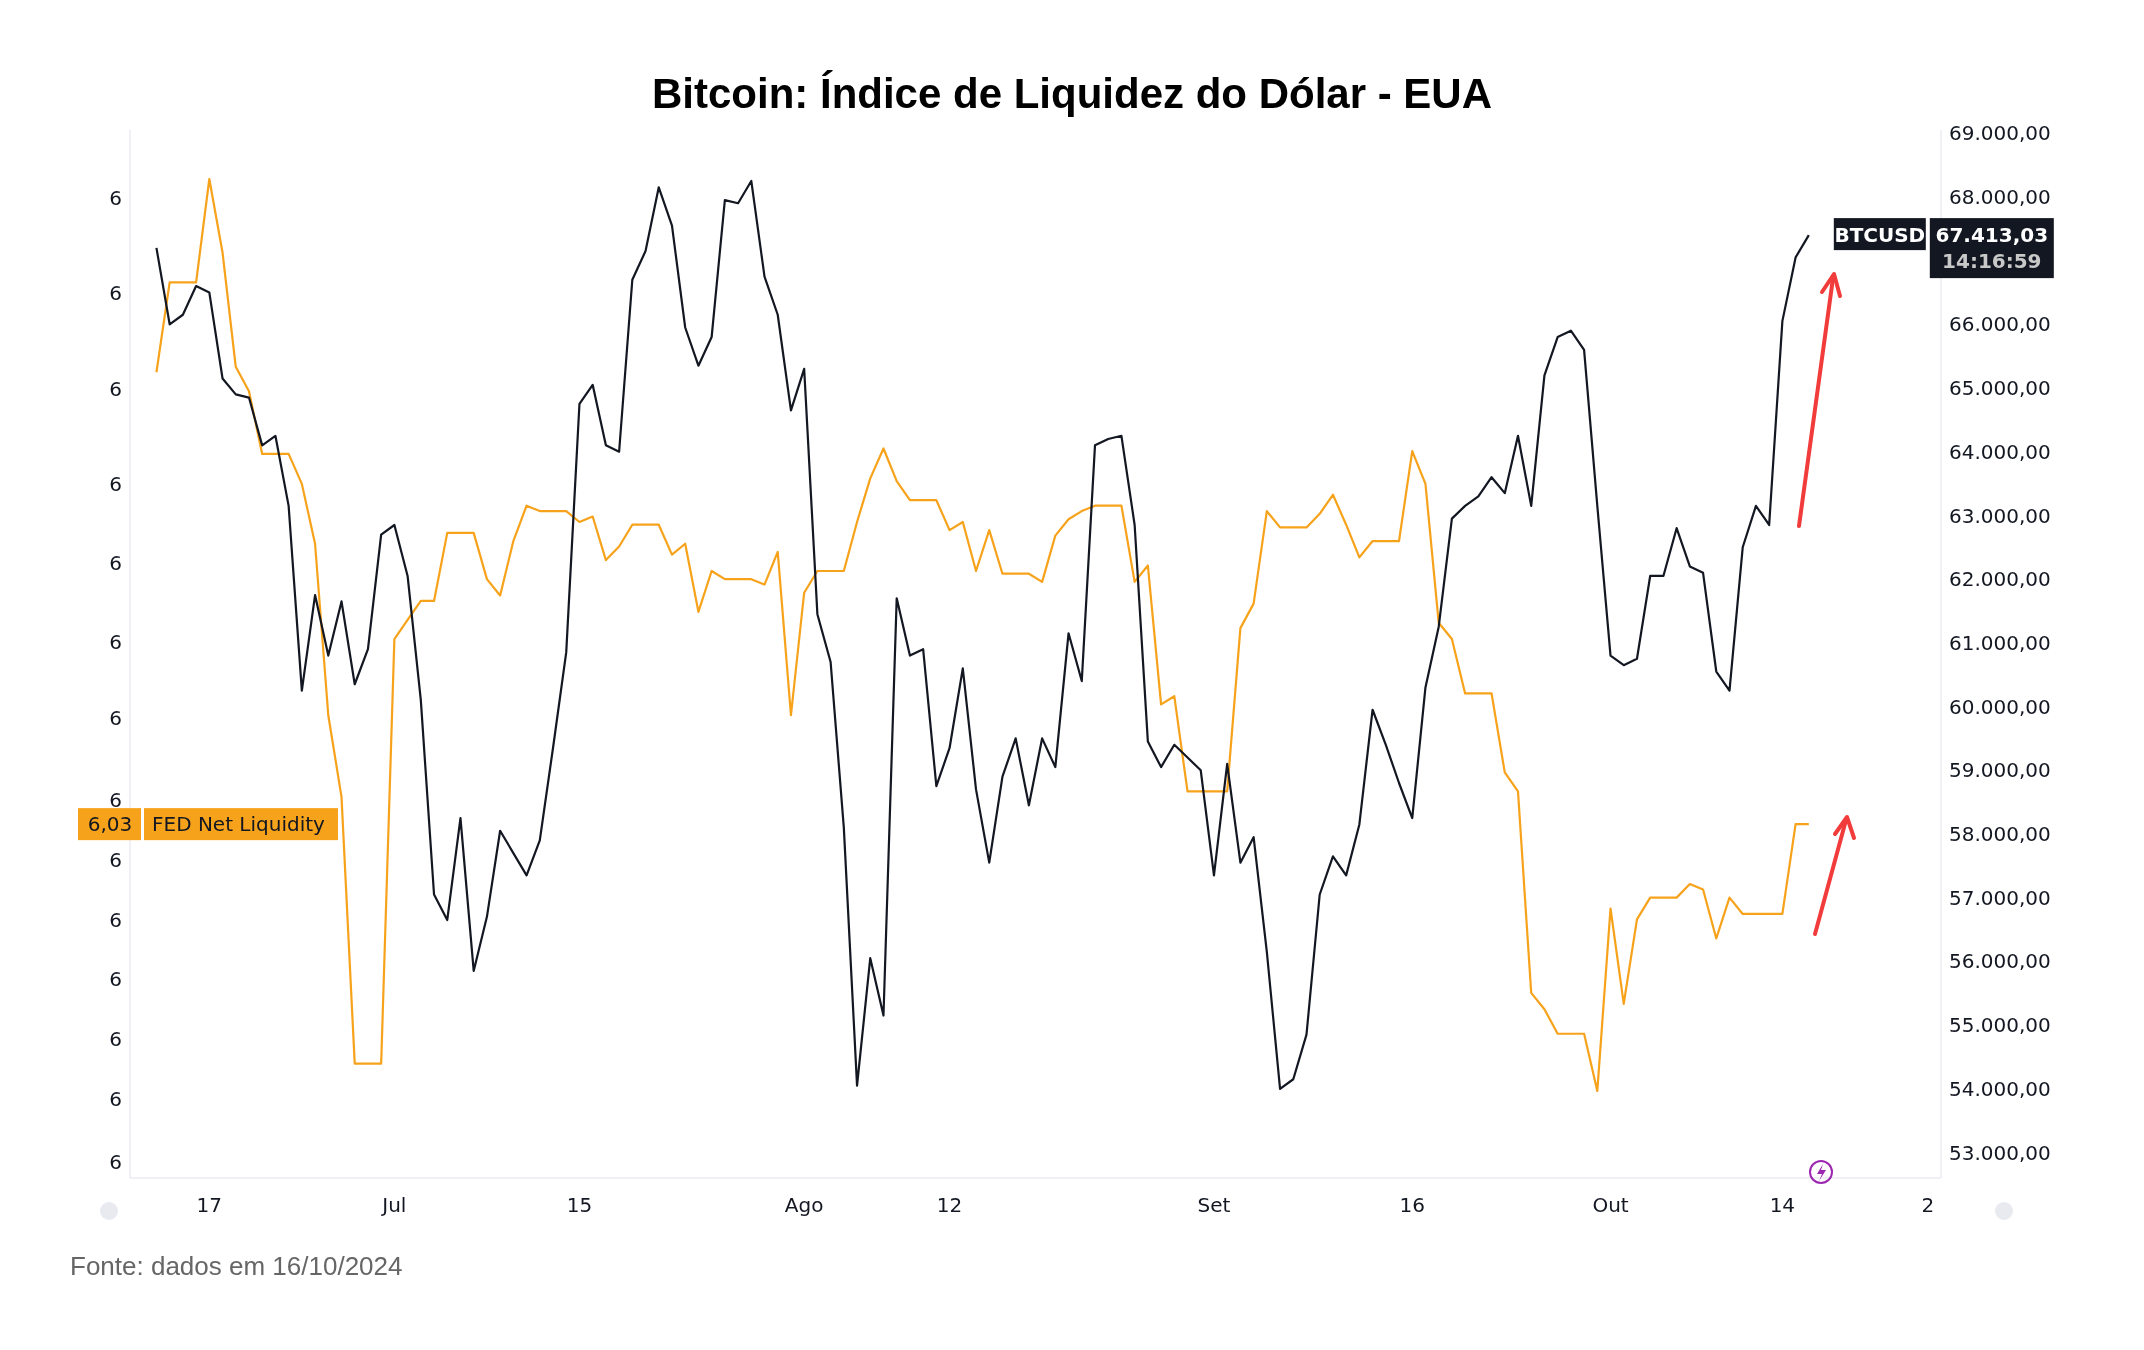 This screenshot has width=2144, height=1350. What do you see at coordinates (2000, 196) in the screenshot?
I see `y2-tick-label: 68.000,00` at bounding box center [2000, 196].